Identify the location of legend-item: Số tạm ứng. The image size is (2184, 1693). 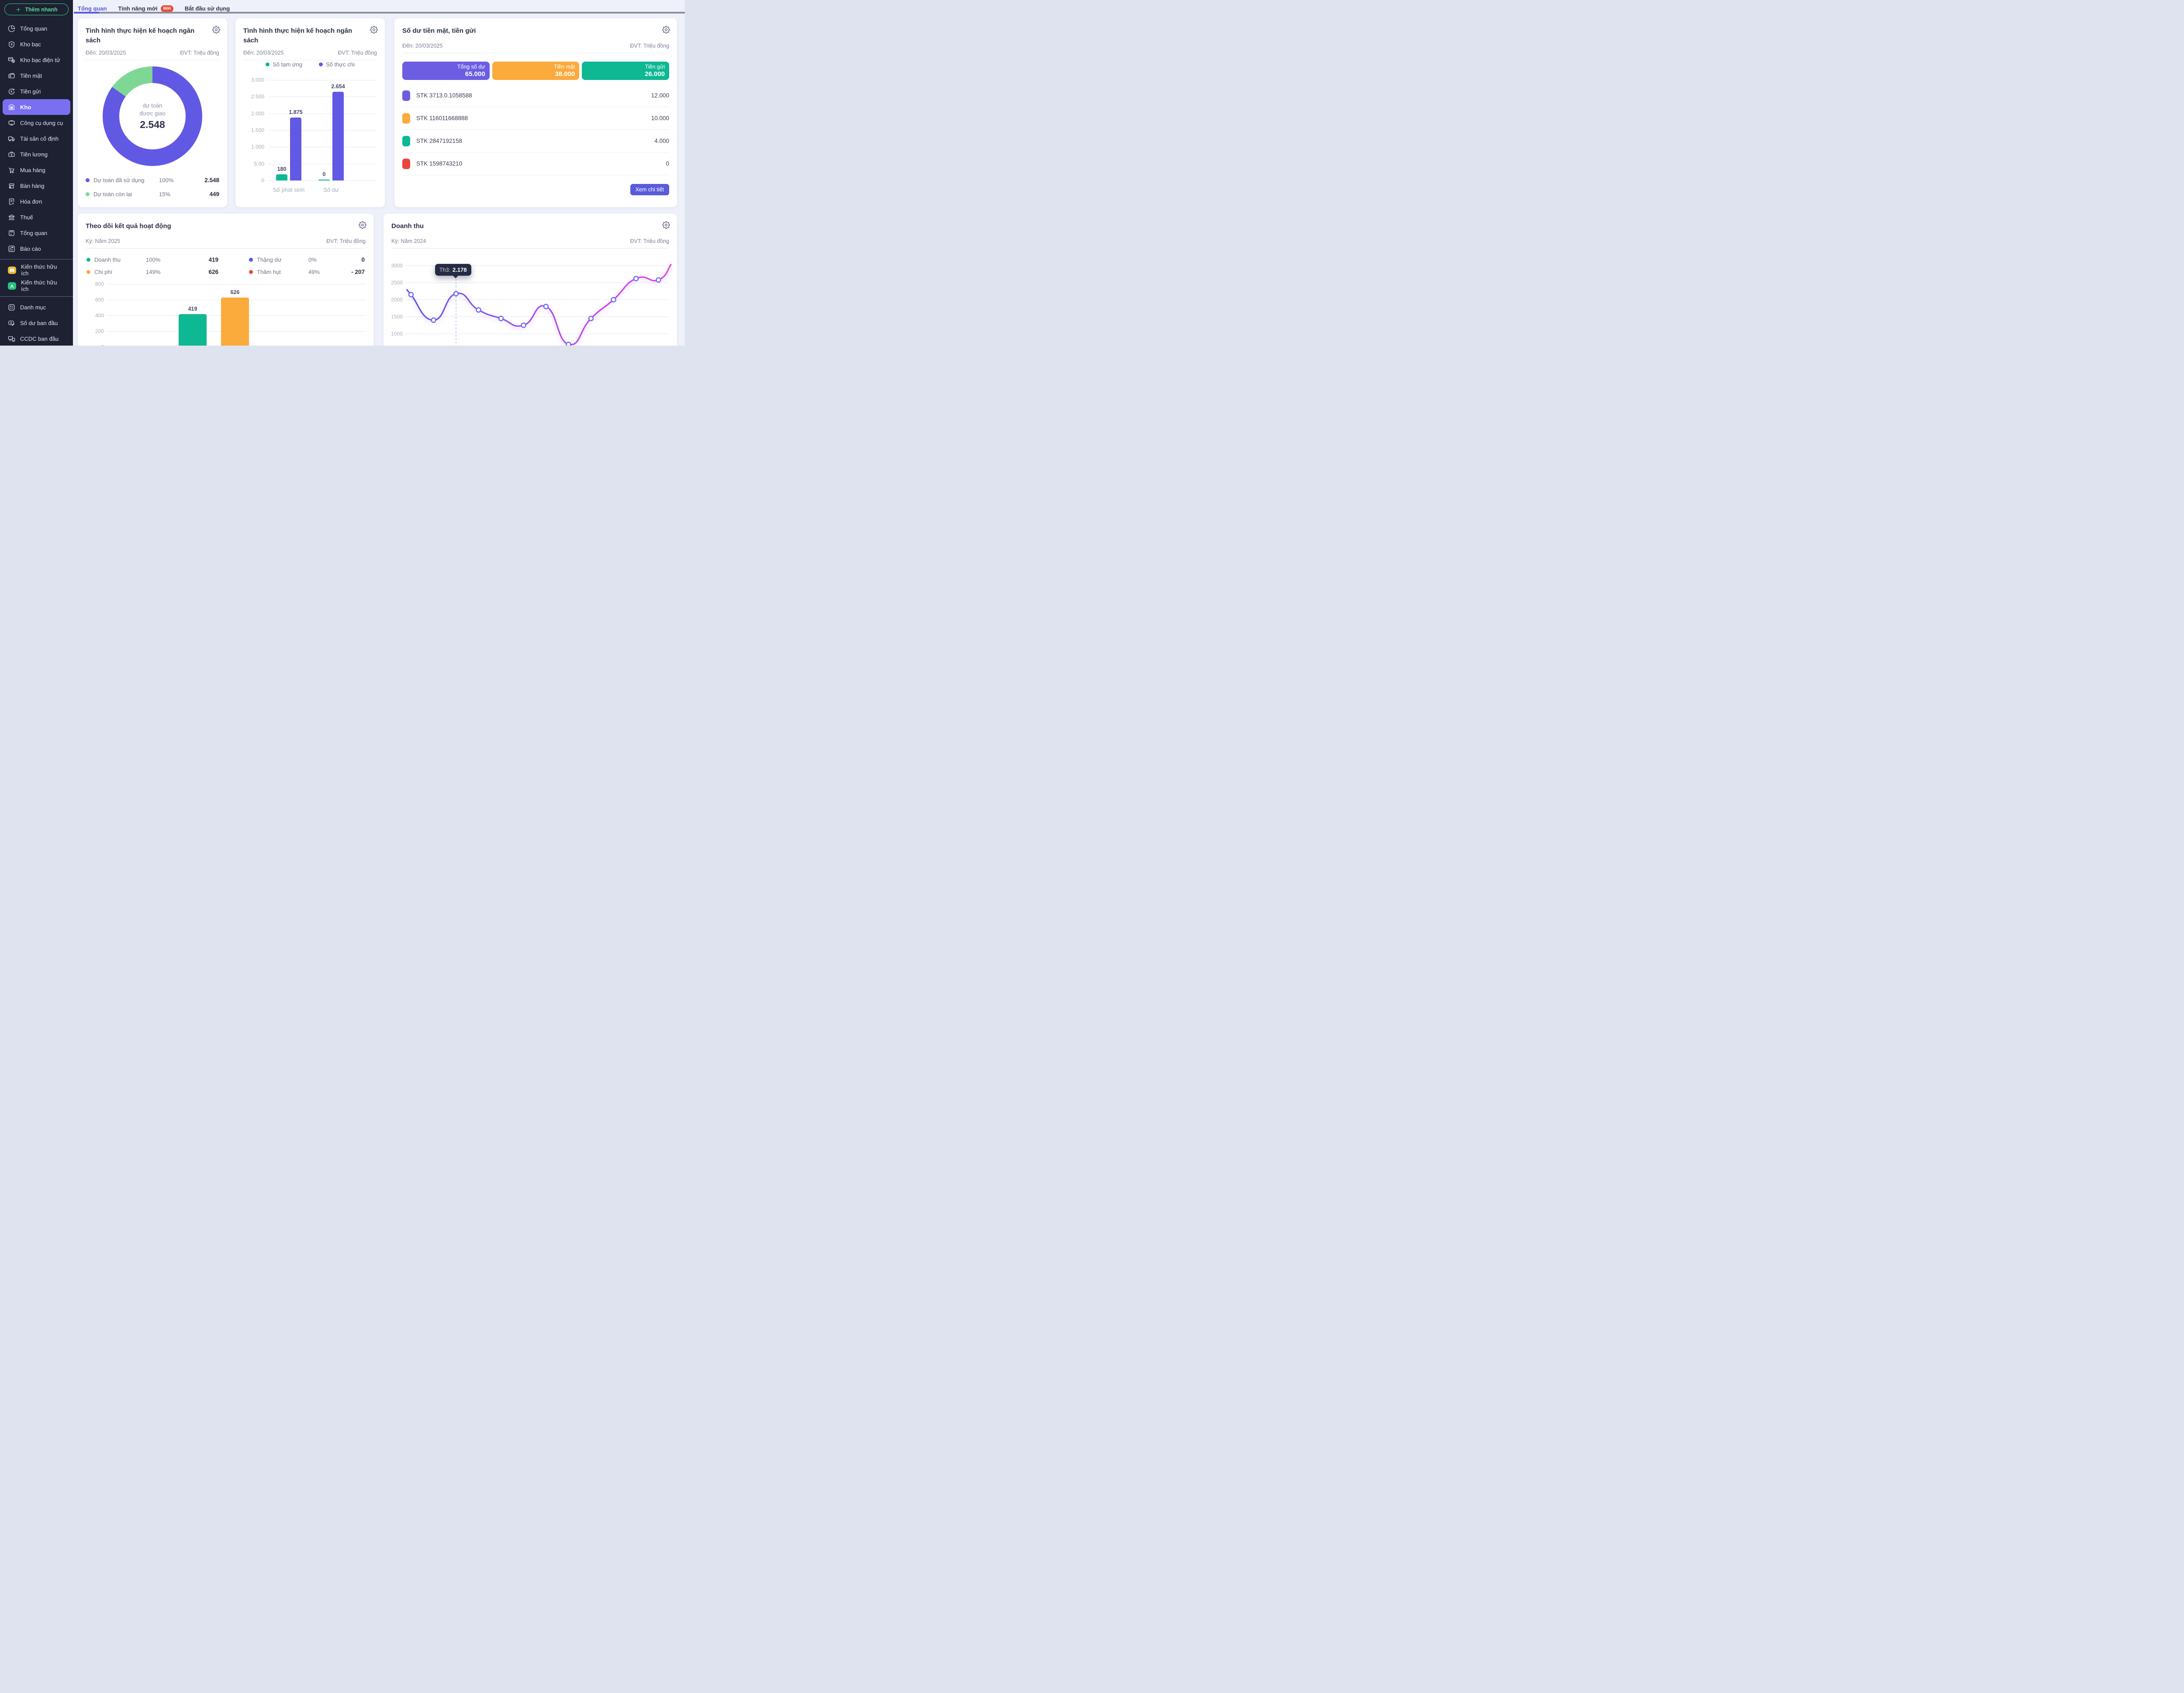
(284, 64).